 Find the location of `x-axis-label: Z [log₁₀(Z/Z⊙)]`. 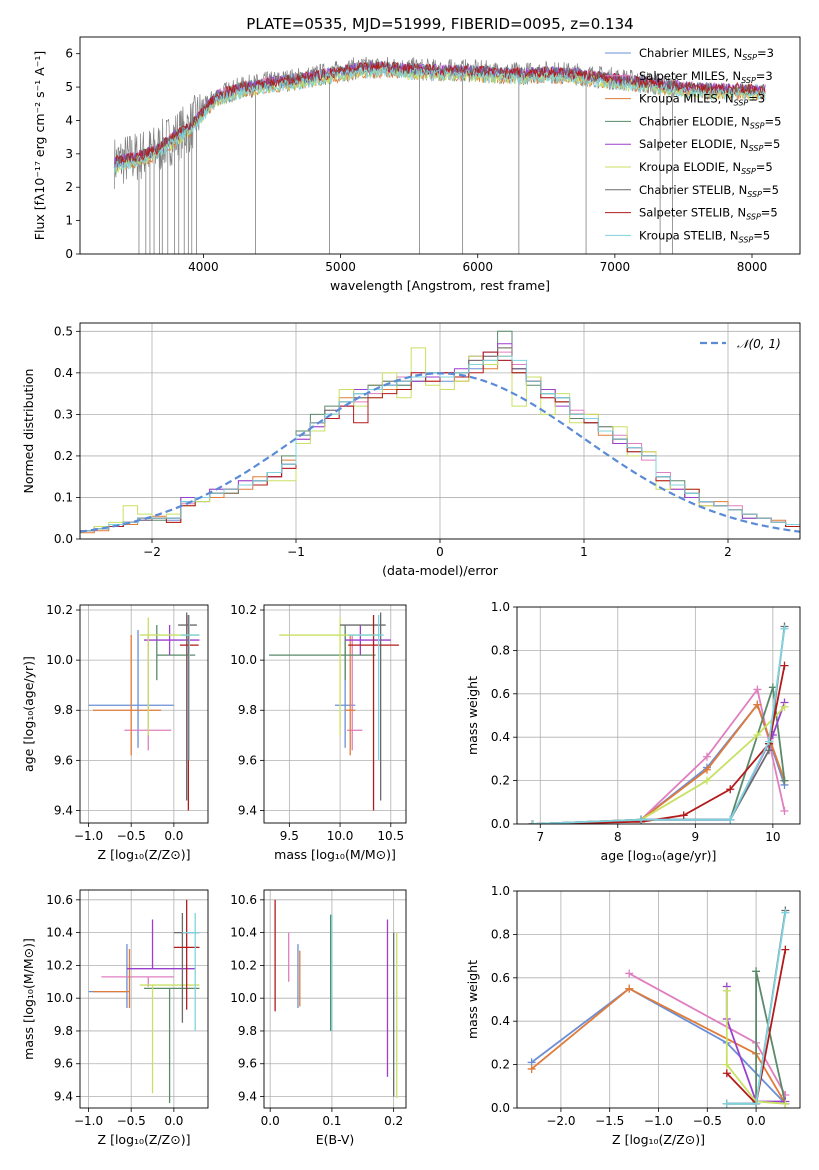

x-axis-label: Z [log₁₀(Z/Z⊙)] is located at coordinates (144, 1139).